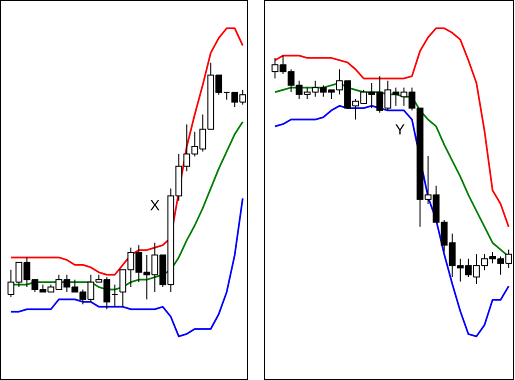 The image size is (515, 380). What do you see at coordinates (114, 296) in the screenshot?
I see `candlestick` at bounding box center [114, 296].